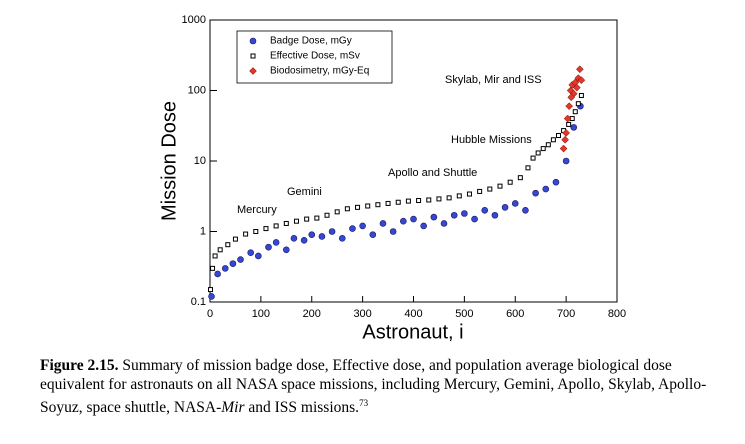 This screenshot has height=444, width=745. What do you see at coordinates (566, 314) in the screenshot?
I see `x-tick-label: 700` at bounding box center [566, 314].